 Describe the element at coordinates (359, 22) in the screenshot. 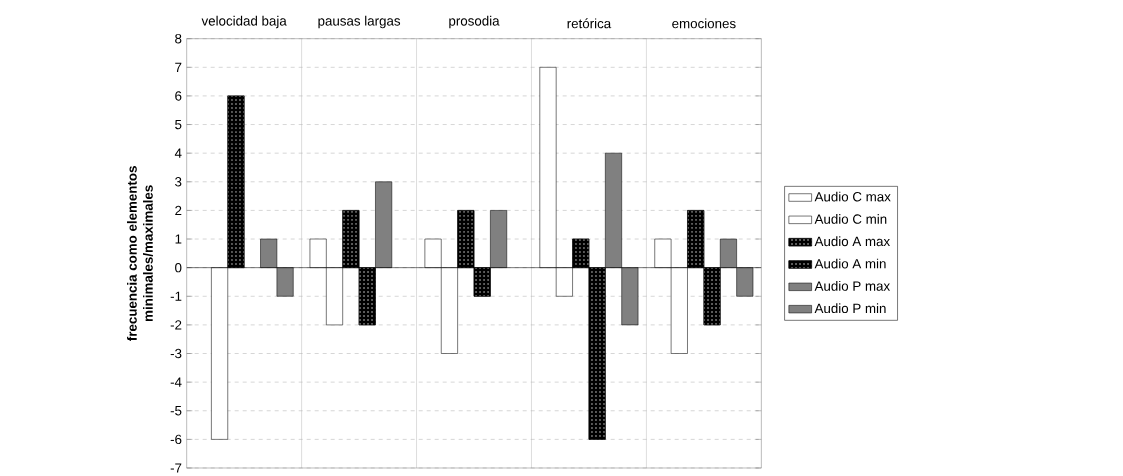

I see `x-tick-label: pausas largas` at that location.